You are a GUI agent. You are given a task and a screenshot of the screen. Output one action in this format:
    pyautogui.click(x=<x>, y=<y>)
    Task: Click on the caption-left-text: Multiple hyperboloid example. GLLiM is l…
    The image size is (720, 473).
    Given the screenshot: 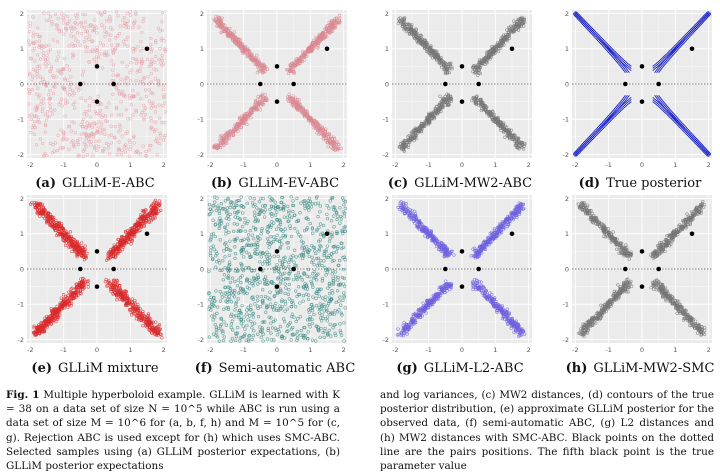 What is the action you would take?
    pyautogui.click(x=173, y=430)
    